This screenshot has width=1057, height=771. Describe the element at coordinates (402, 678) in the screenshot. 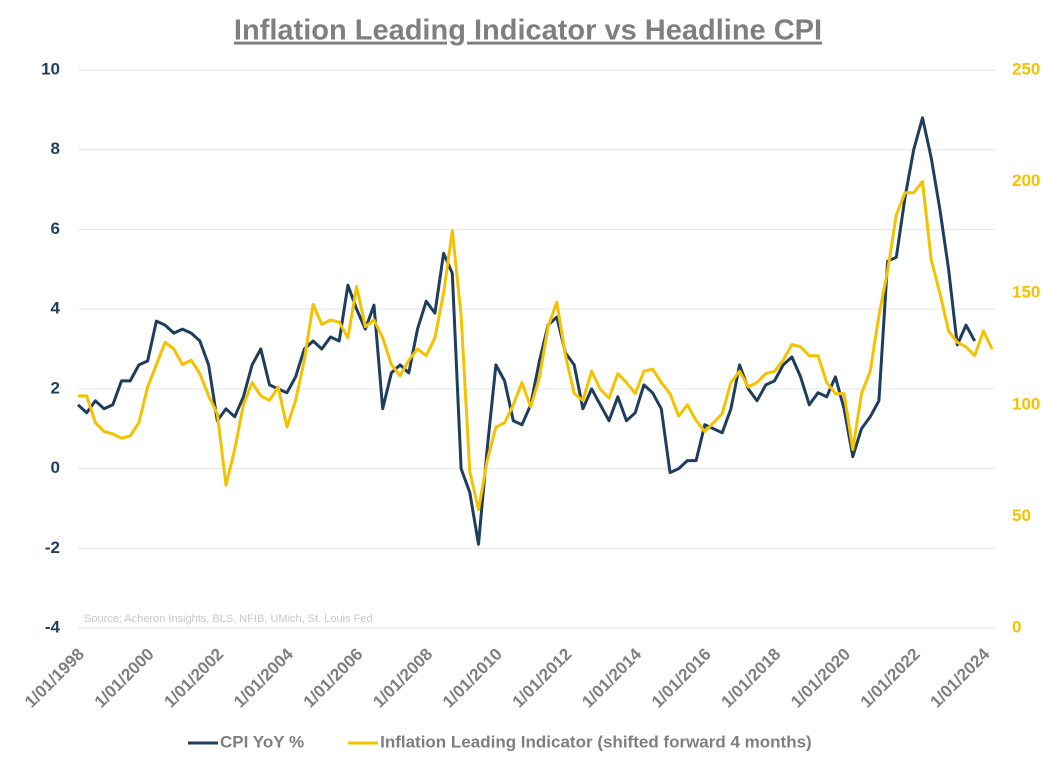

I see `x-tick-label: 1/01/2008` at that location.